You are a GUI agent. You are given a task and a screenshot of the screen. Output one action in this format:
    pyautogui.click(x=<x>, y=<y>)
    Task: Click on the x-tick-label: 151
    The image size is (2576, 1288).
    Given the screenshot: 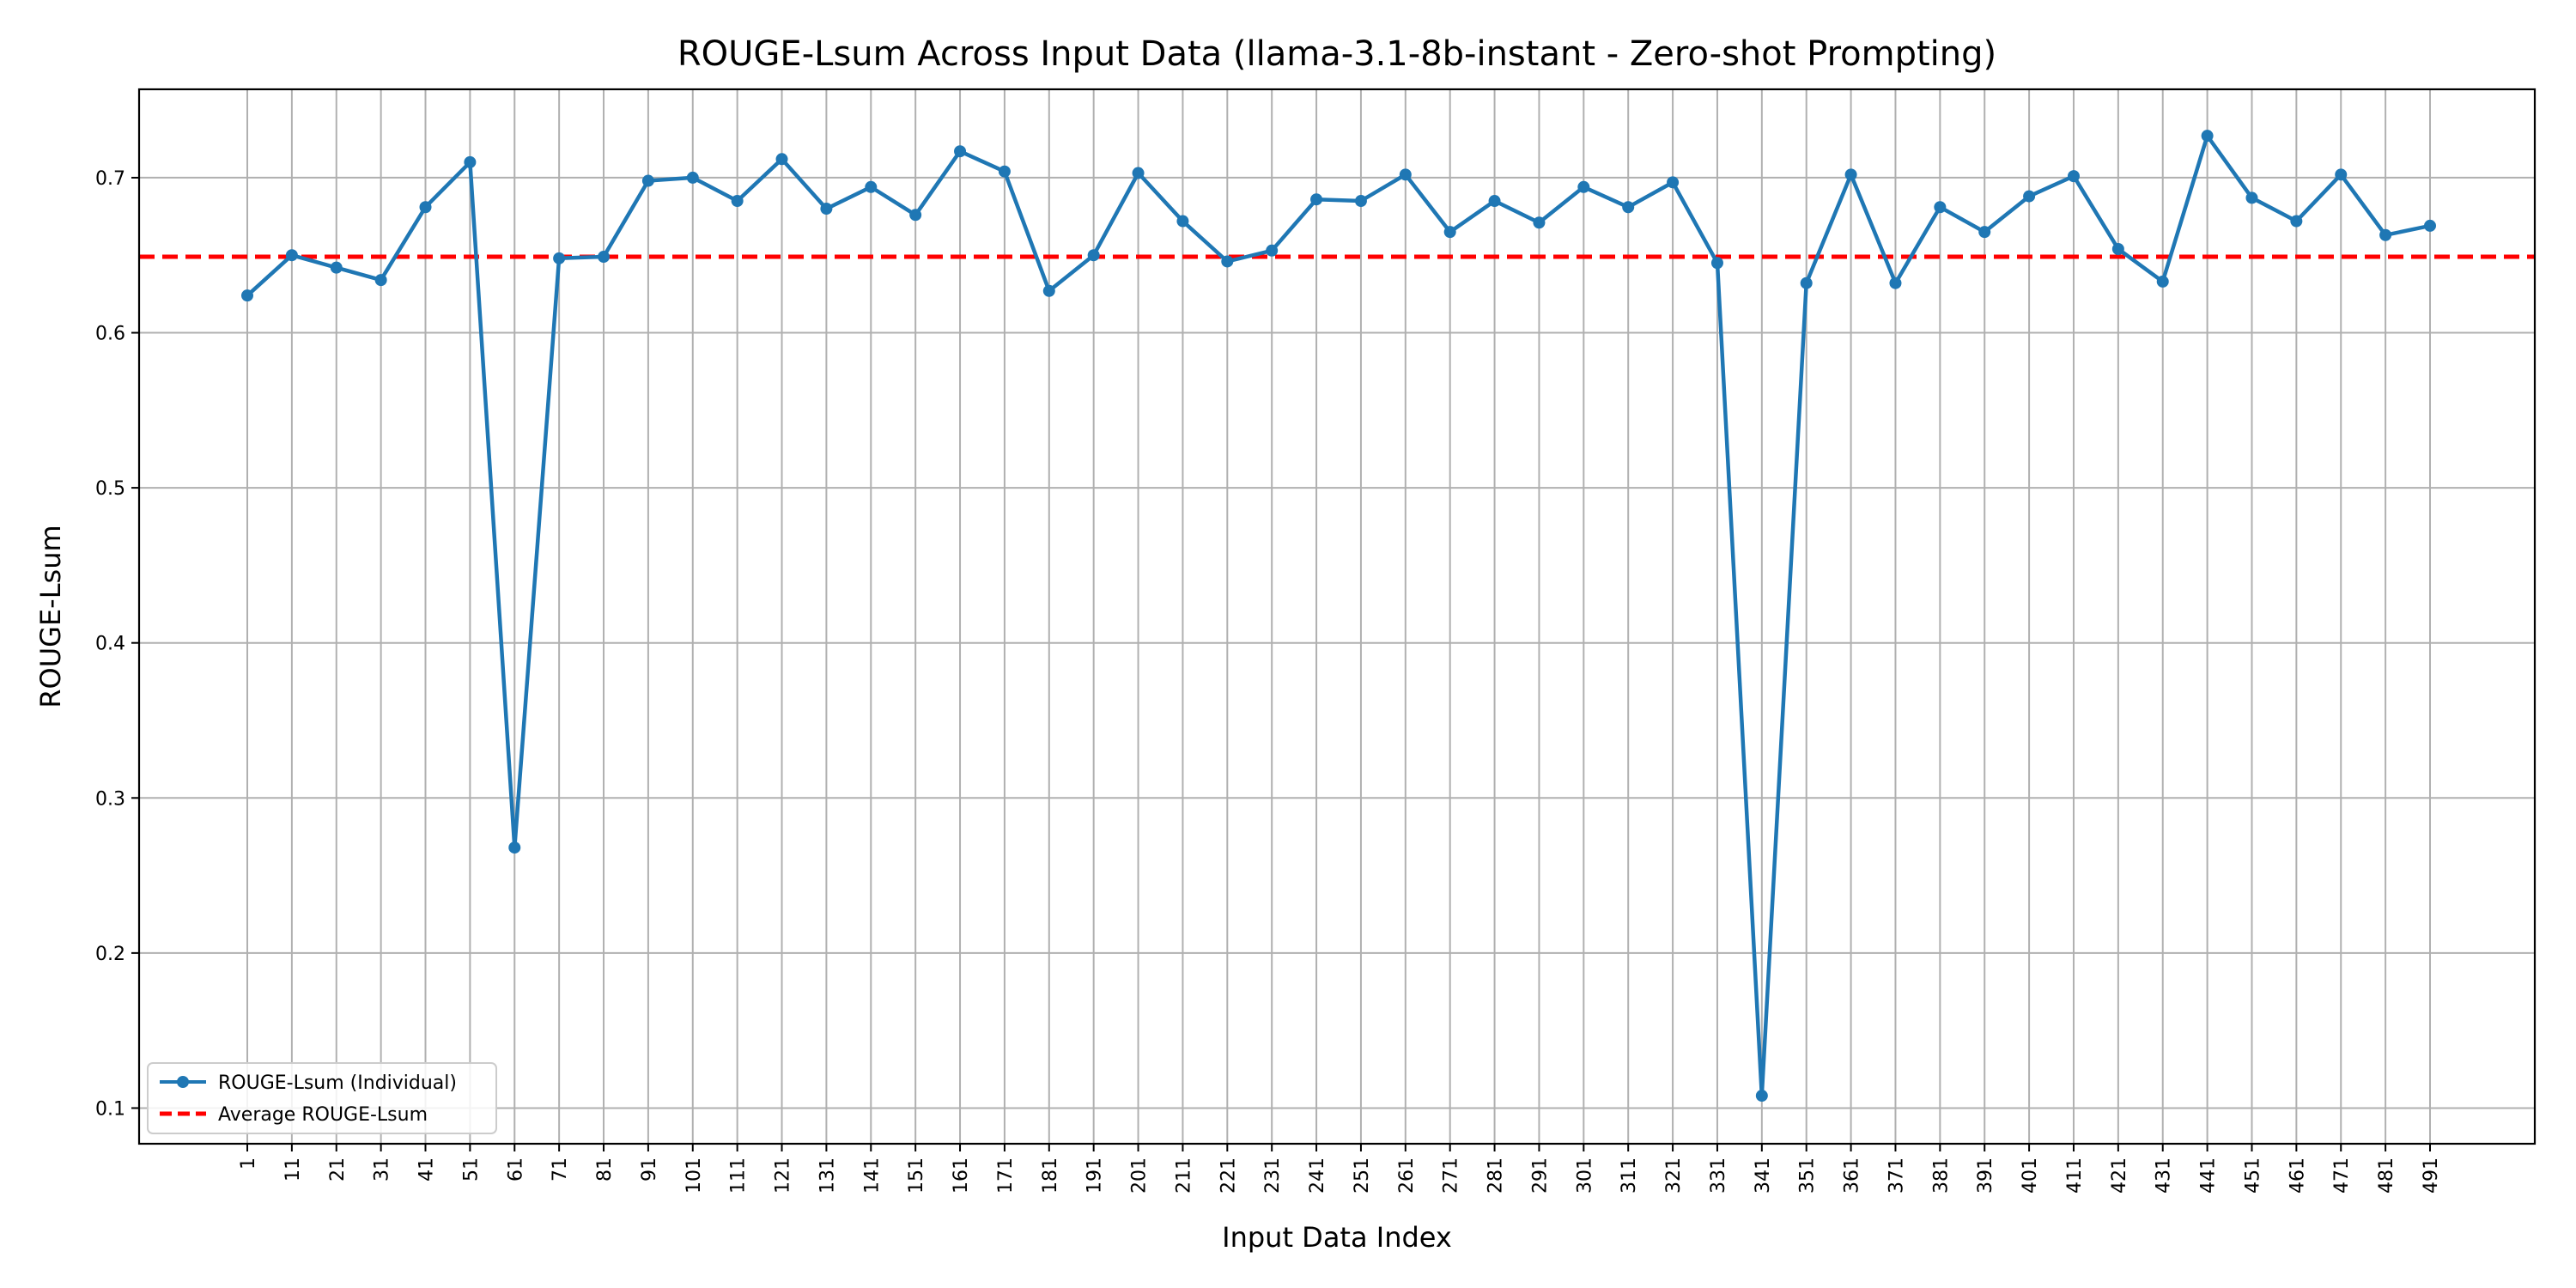 What is the action you would take?
    pyautogui.click(x=917, y=1175)
    